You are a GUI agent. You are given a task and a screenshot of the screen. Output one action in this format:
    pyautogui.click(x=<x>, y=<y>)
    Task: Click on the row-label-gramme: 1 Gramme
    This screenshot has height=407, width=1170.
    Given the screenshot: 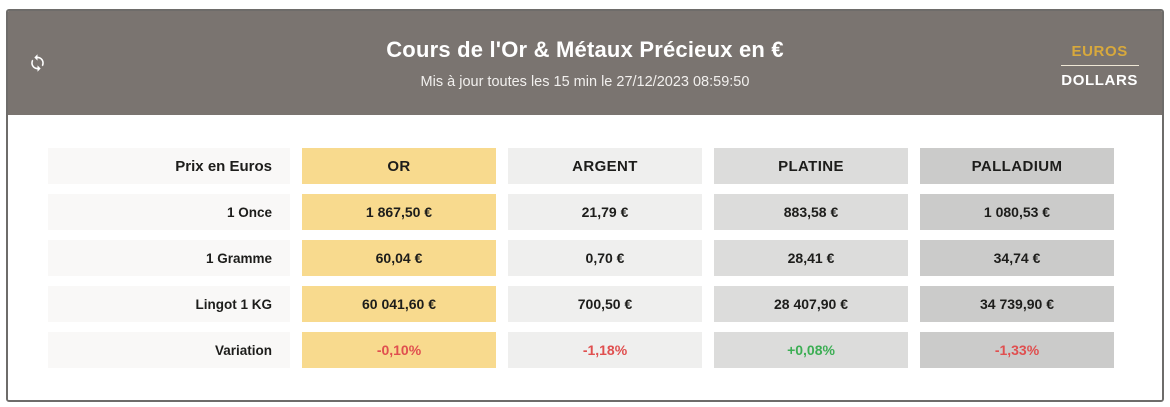 What is the action you would take?
    pyautogui.click(x=169, y=258)
    